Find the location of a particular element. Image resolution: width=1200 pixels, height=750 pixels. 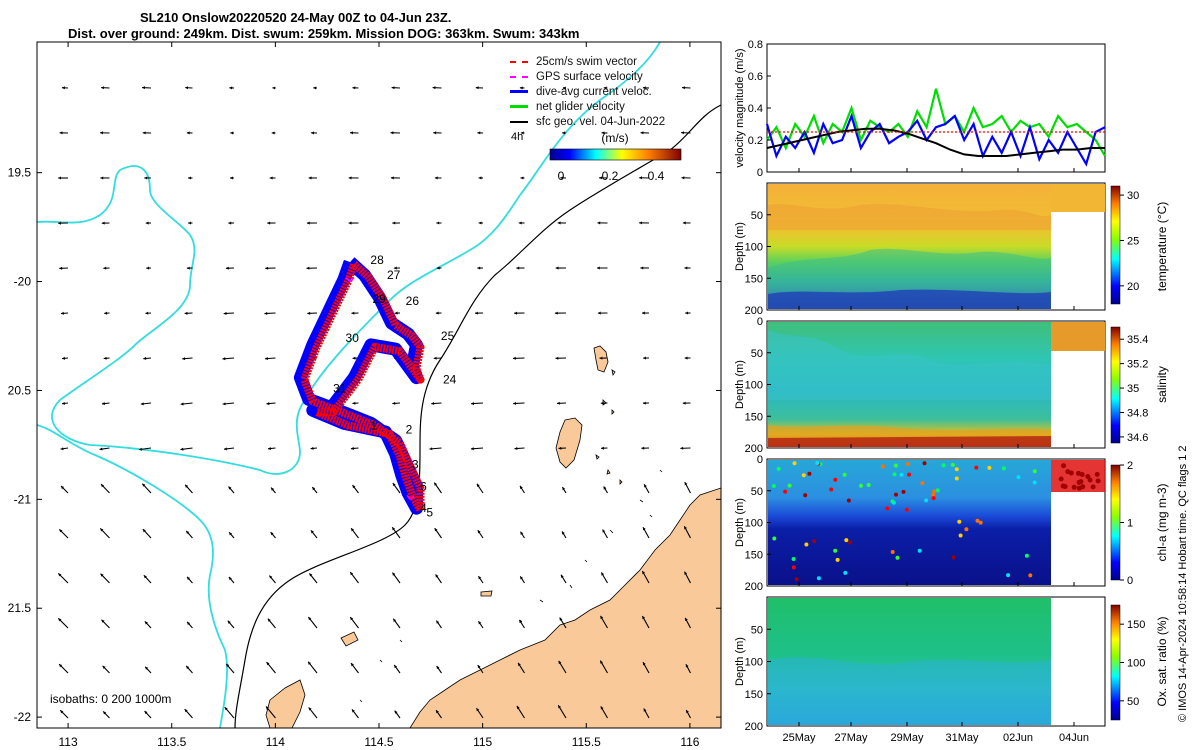

velocity-series-line is located at coordinates (935, 142).